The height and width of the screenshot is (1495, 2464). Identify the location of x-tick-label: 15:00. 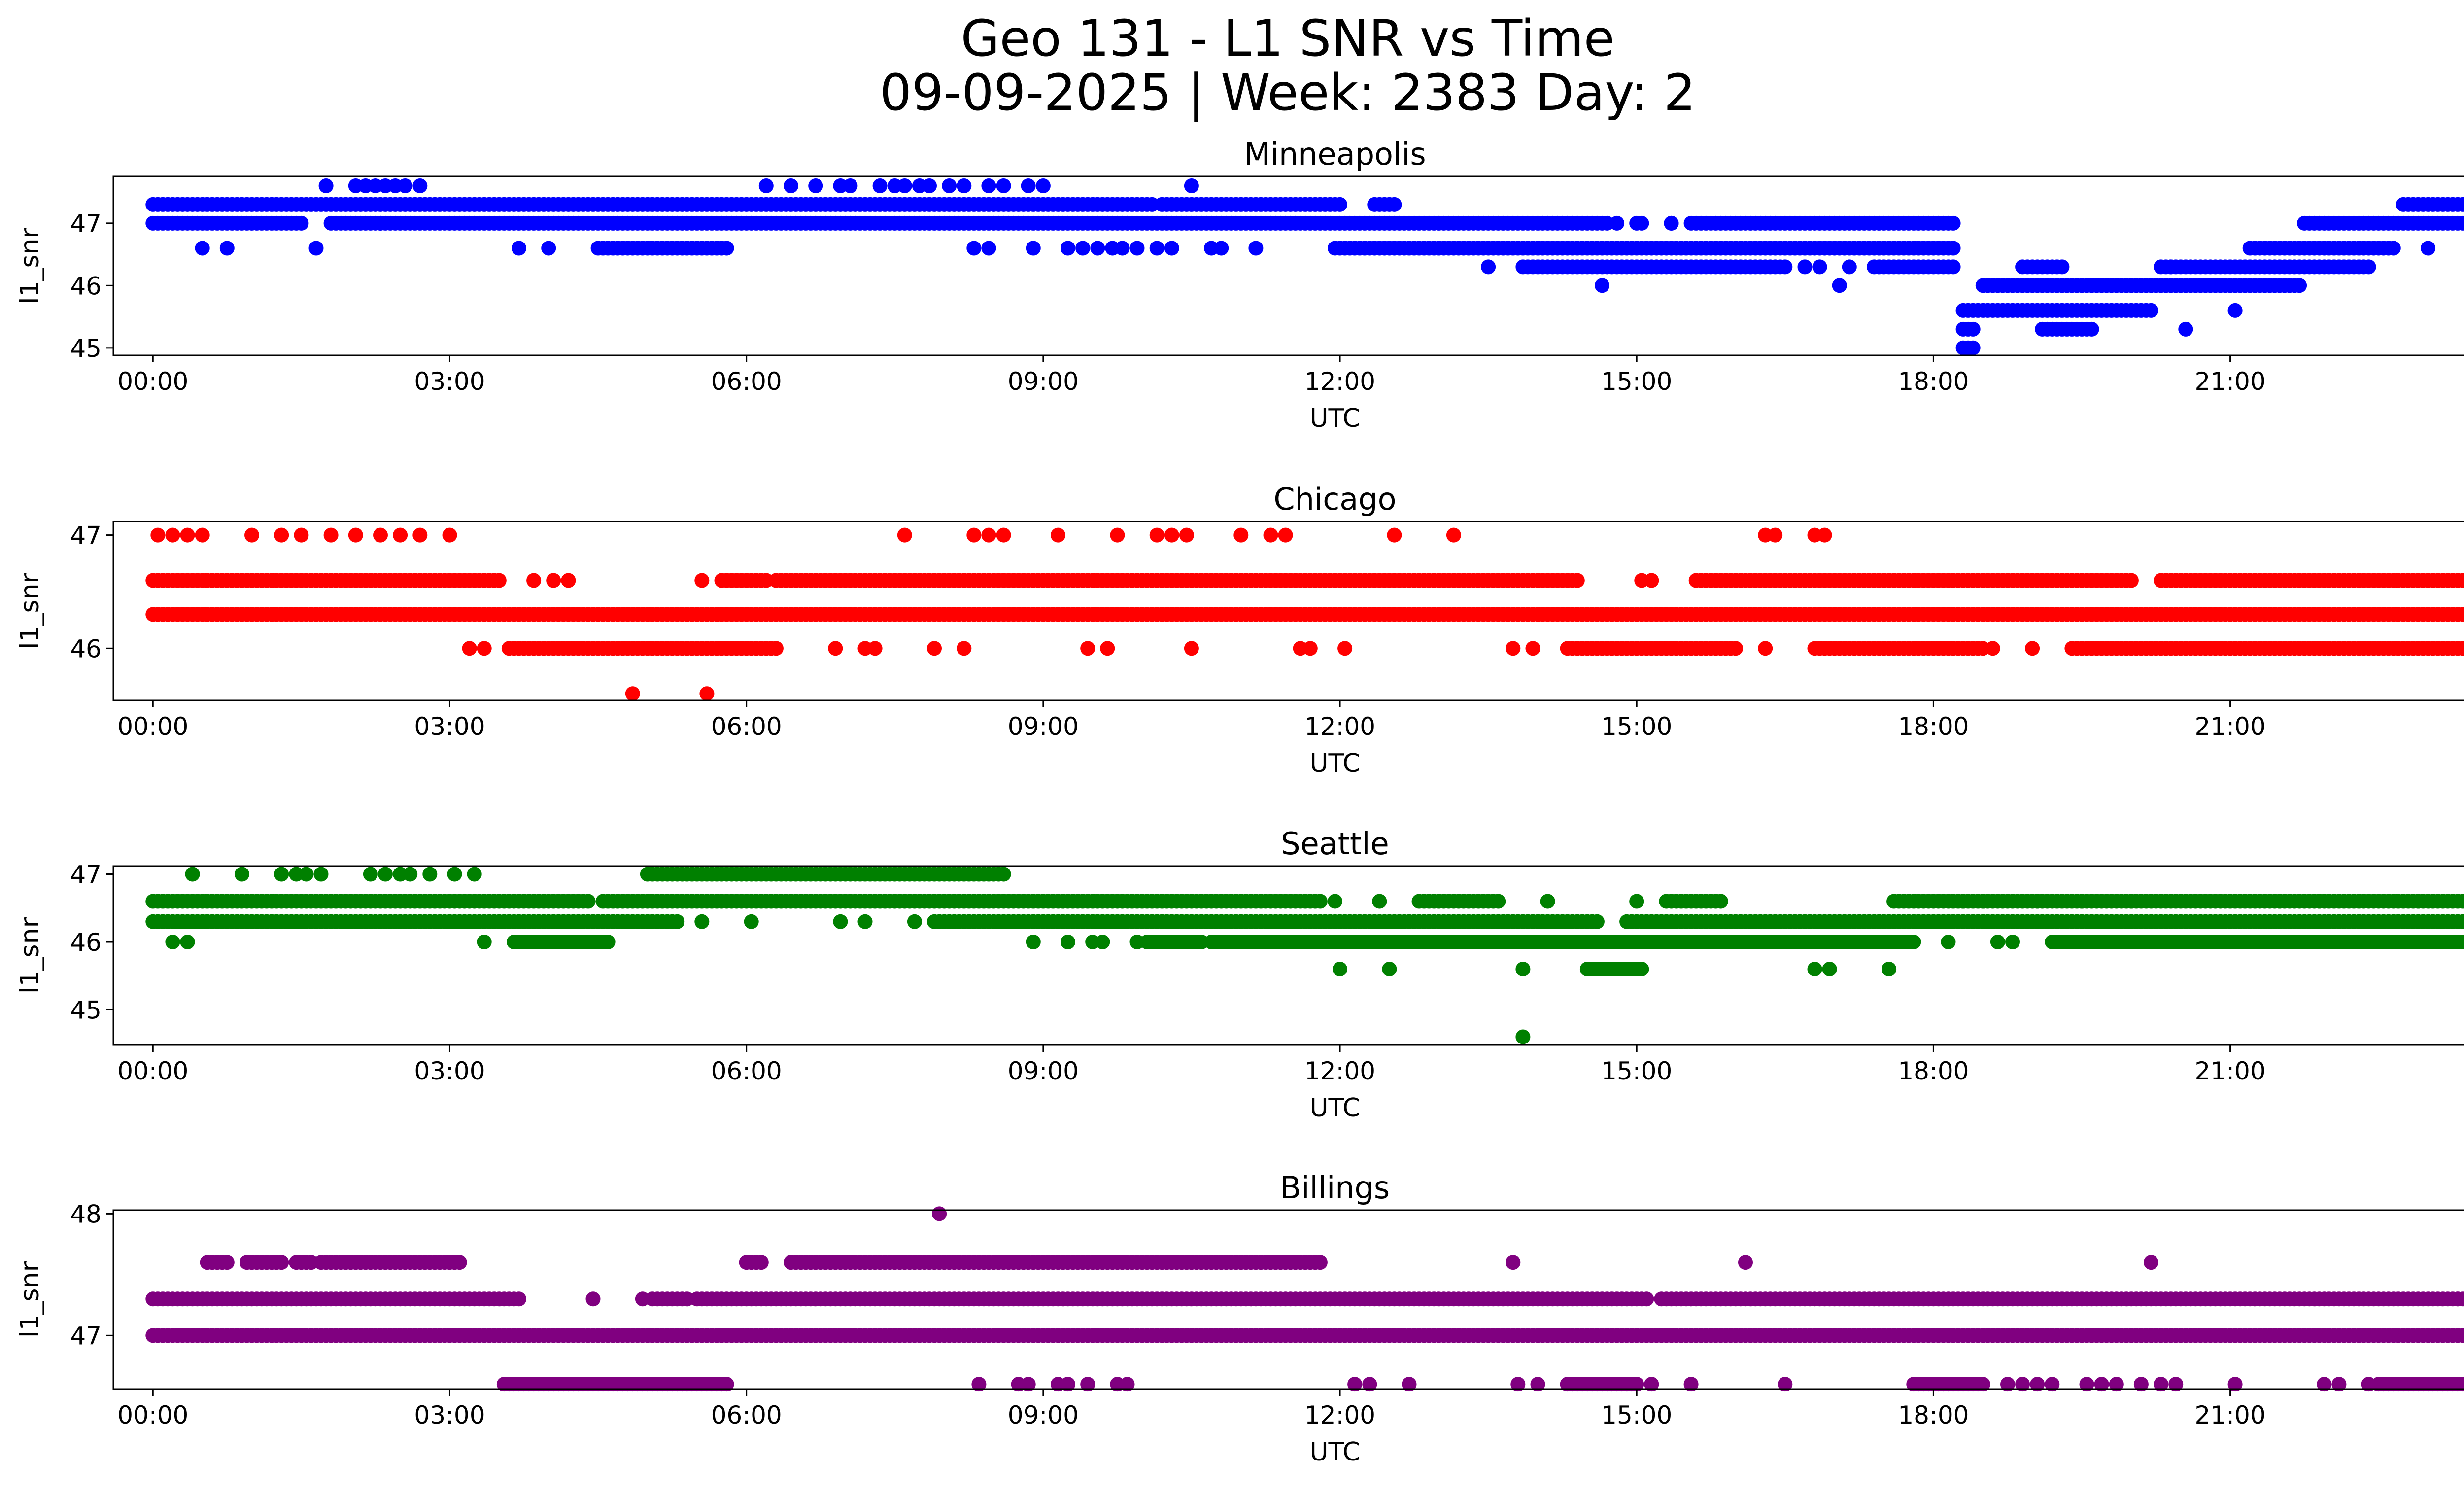
(1636, 1415).